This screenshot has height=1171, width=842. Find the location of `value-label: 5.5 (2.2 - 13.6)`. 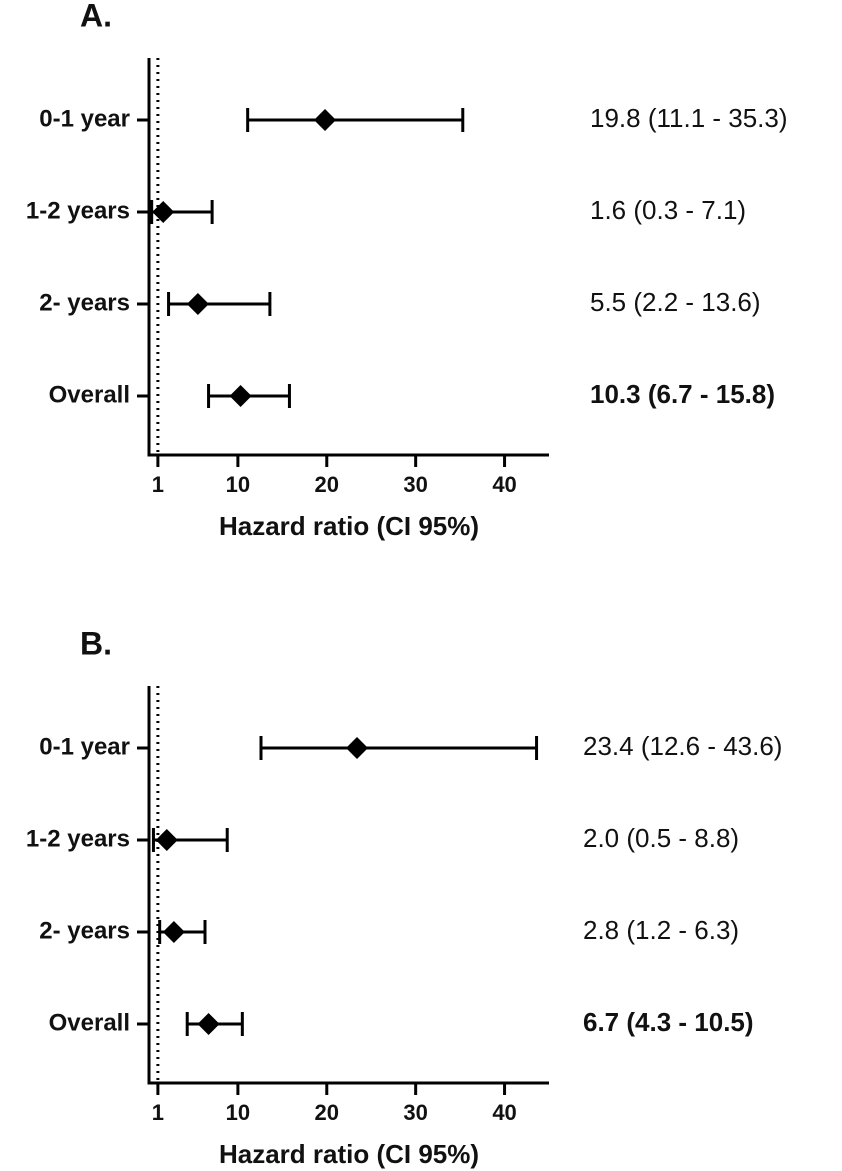

value-label: 5.5 (2.2 - 13.6) is located at coordinates (675, 302).